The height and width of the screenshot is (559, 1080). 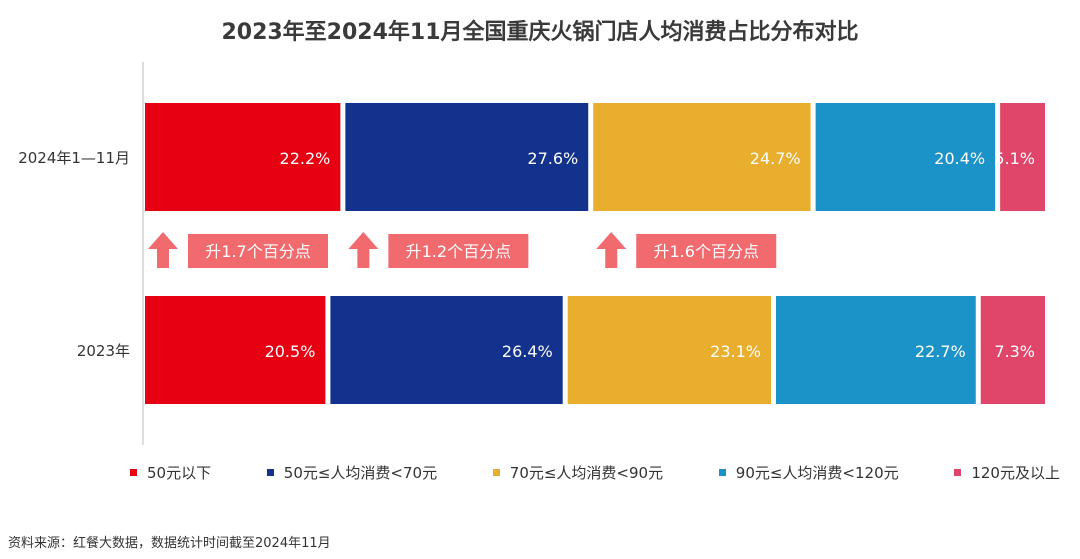 What do you see at coordinates (1014, 158) in the screenshot?
I see `data-label: 5.1%` at bounding box center [1014, 158].